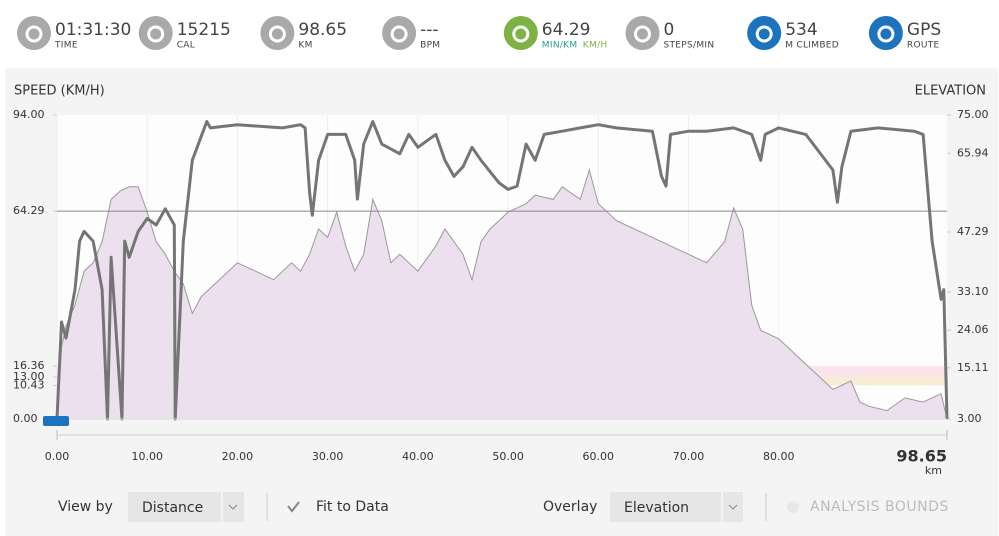  I want to click on fit-label: Fit to Data, so click(352, 507).